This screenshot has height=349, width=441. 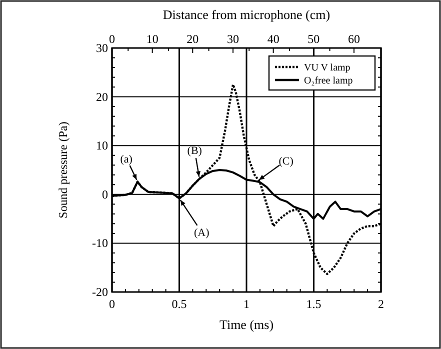 I want to click on y-tick-label: 30, so click(x=102, y=48).